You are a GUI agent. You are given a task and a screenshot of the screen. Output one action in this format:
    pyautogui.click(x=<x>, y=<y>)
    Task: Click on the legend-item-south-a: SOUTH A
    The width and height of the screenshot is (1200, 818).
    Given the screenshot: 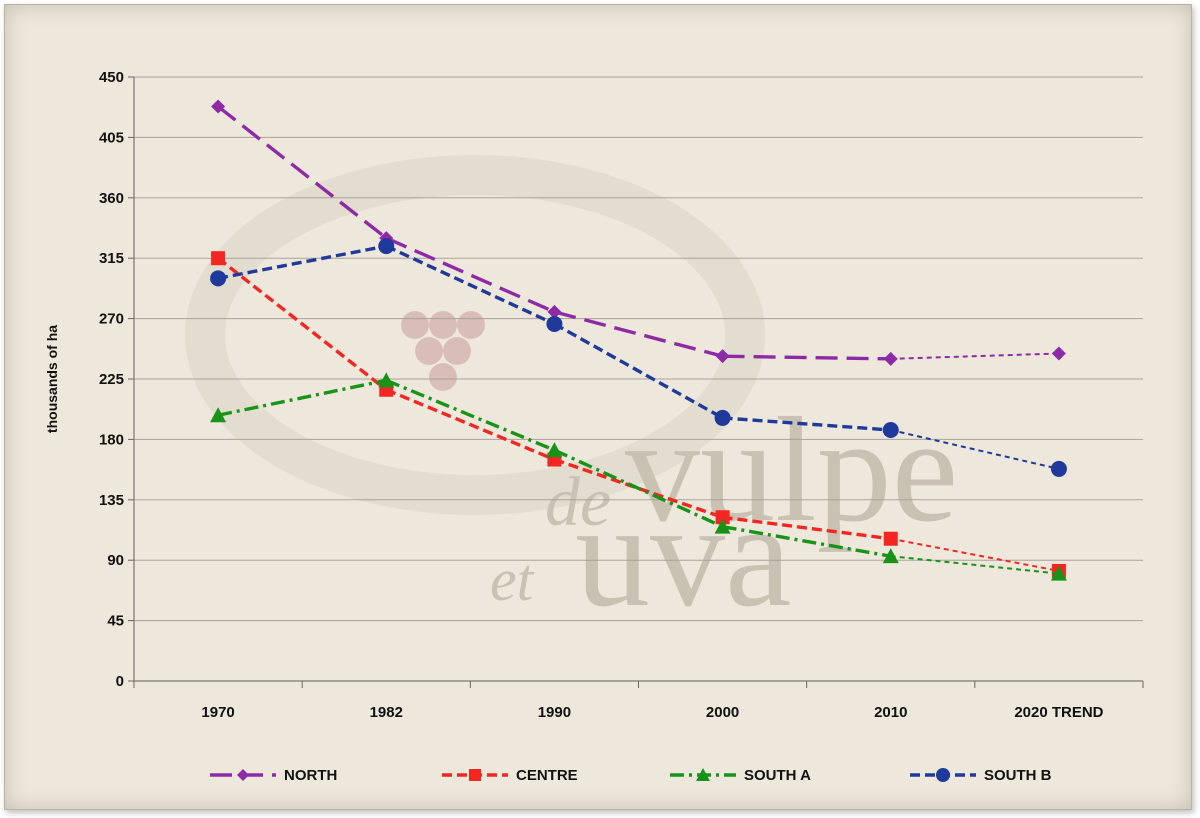 What is the action you would take?
    pyautogui.click(x=740, y=775)
    